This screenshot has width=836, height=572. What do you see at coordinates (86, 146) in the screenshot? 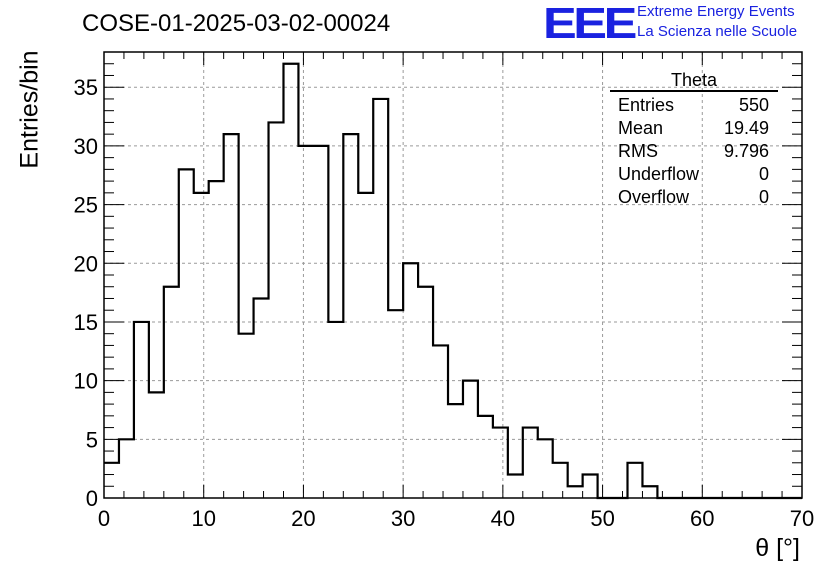
I see `y-tick-label: 30` at bounding box center [86, 146].